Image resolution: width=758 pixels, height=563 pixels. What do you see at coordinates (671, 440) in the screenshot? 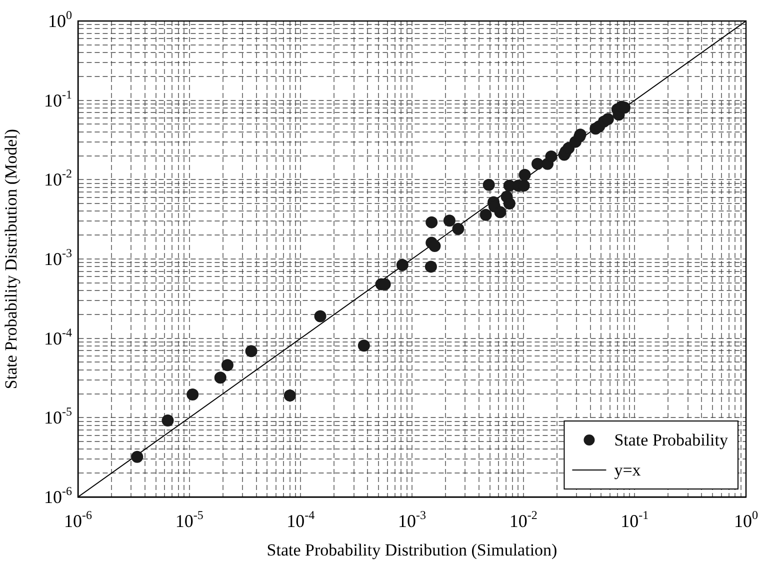
I see `legend-label: State Probability` at bounding box center [671, 440].